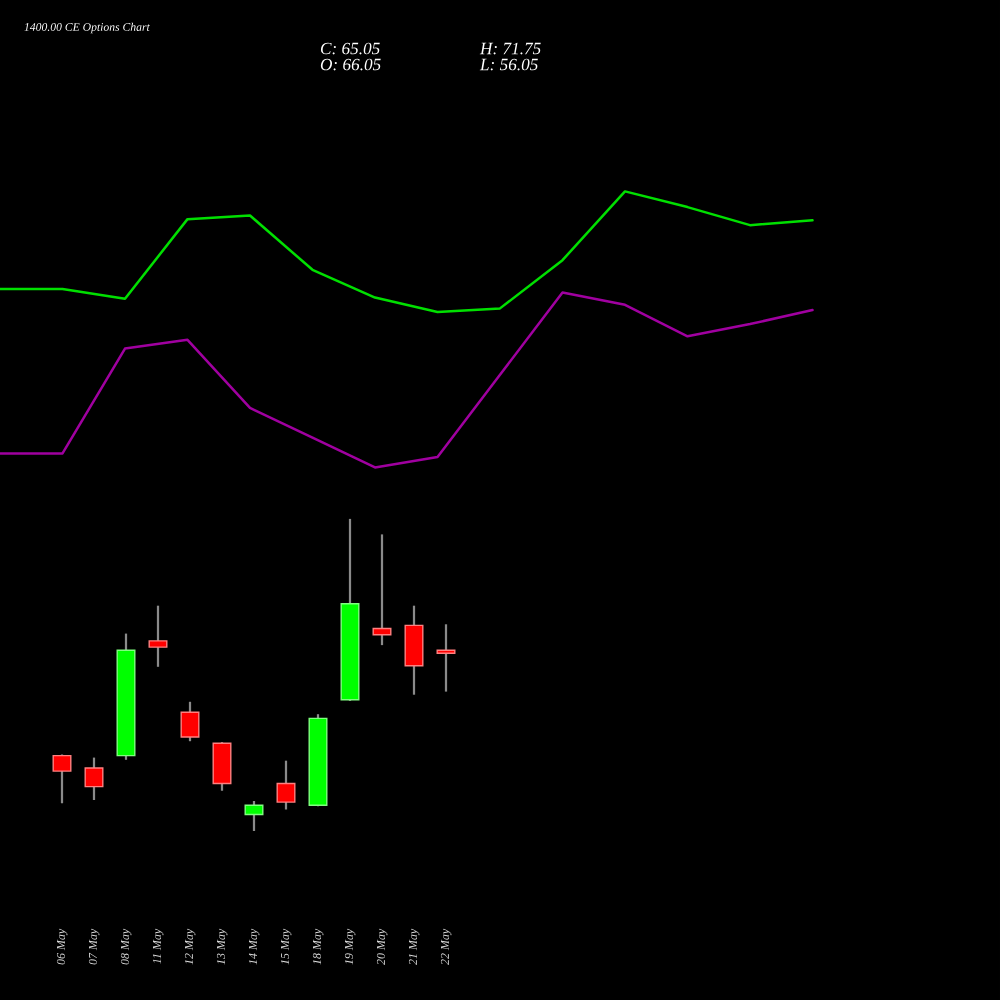 The width and height of the screenshot is (1000, 1000). I want to click on text: O: 66.05, so click(350, 64).